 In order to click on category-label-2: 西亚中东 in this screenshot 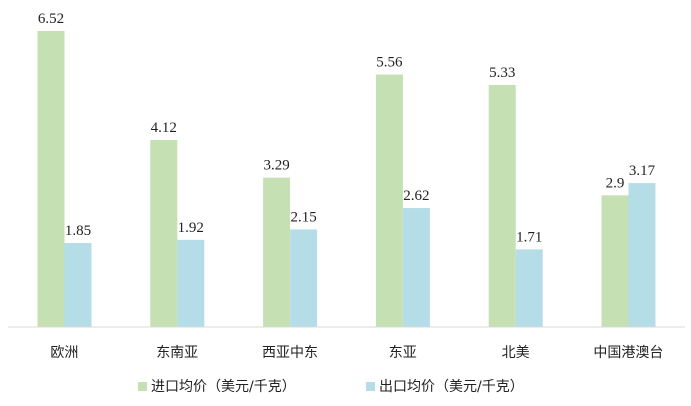, I will do `click(290, 353)`.